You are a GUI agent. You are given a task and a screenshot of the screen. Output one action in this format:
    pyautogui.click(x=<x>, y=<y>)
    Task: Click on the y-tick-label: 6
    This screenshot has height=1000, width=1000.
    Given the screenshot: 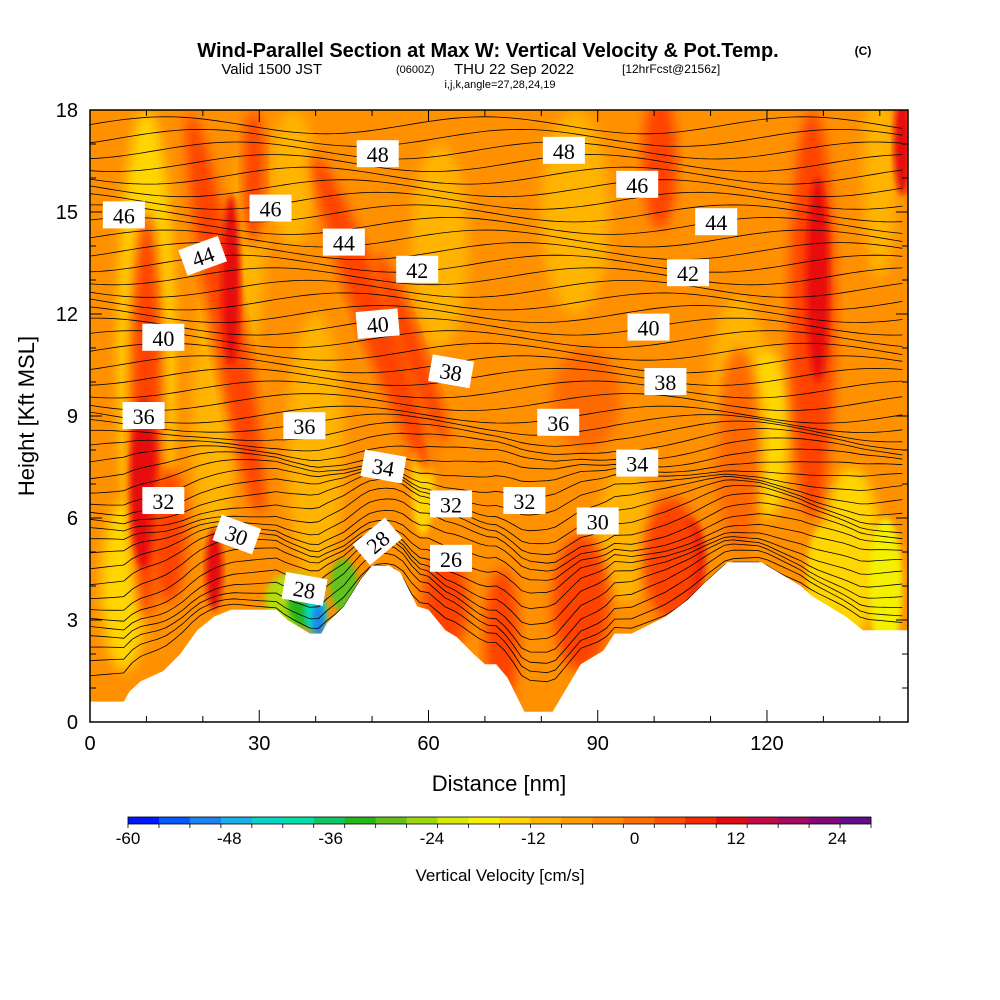 What is the action you would take?
    pyautogui.click(x=72, y=519)
    